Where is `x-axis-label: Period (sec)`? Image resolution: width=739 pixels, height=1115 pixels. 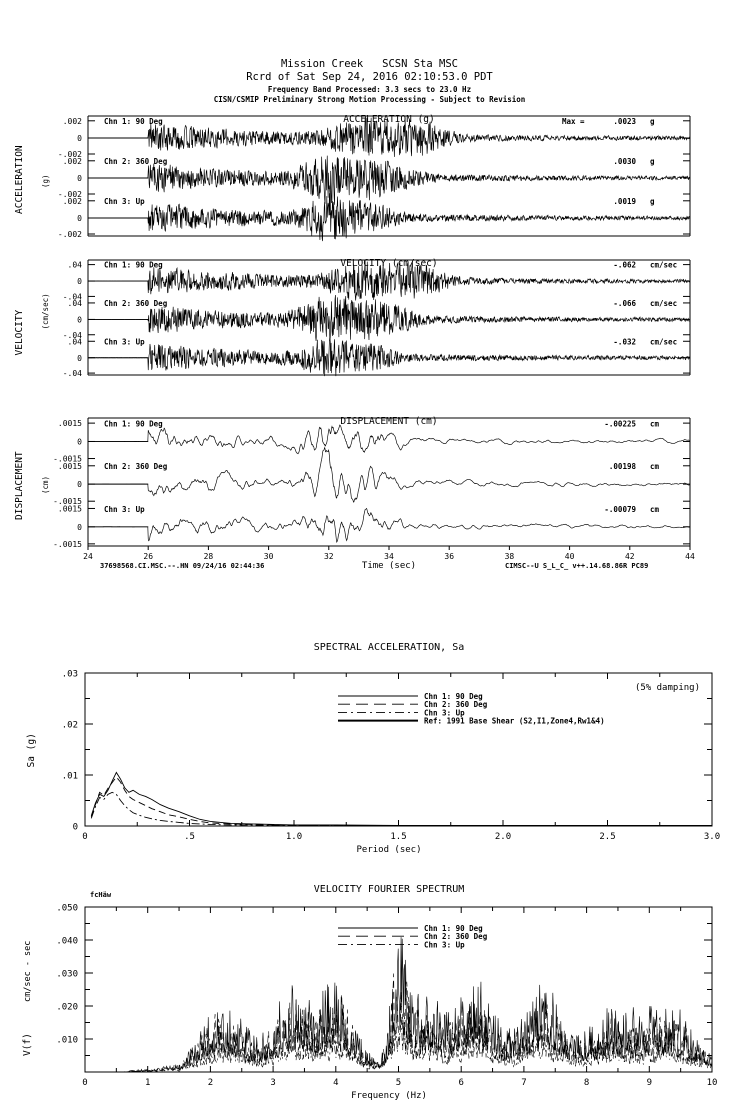
x-axis-label: Period (sec) is located at coordinates (388, 850).